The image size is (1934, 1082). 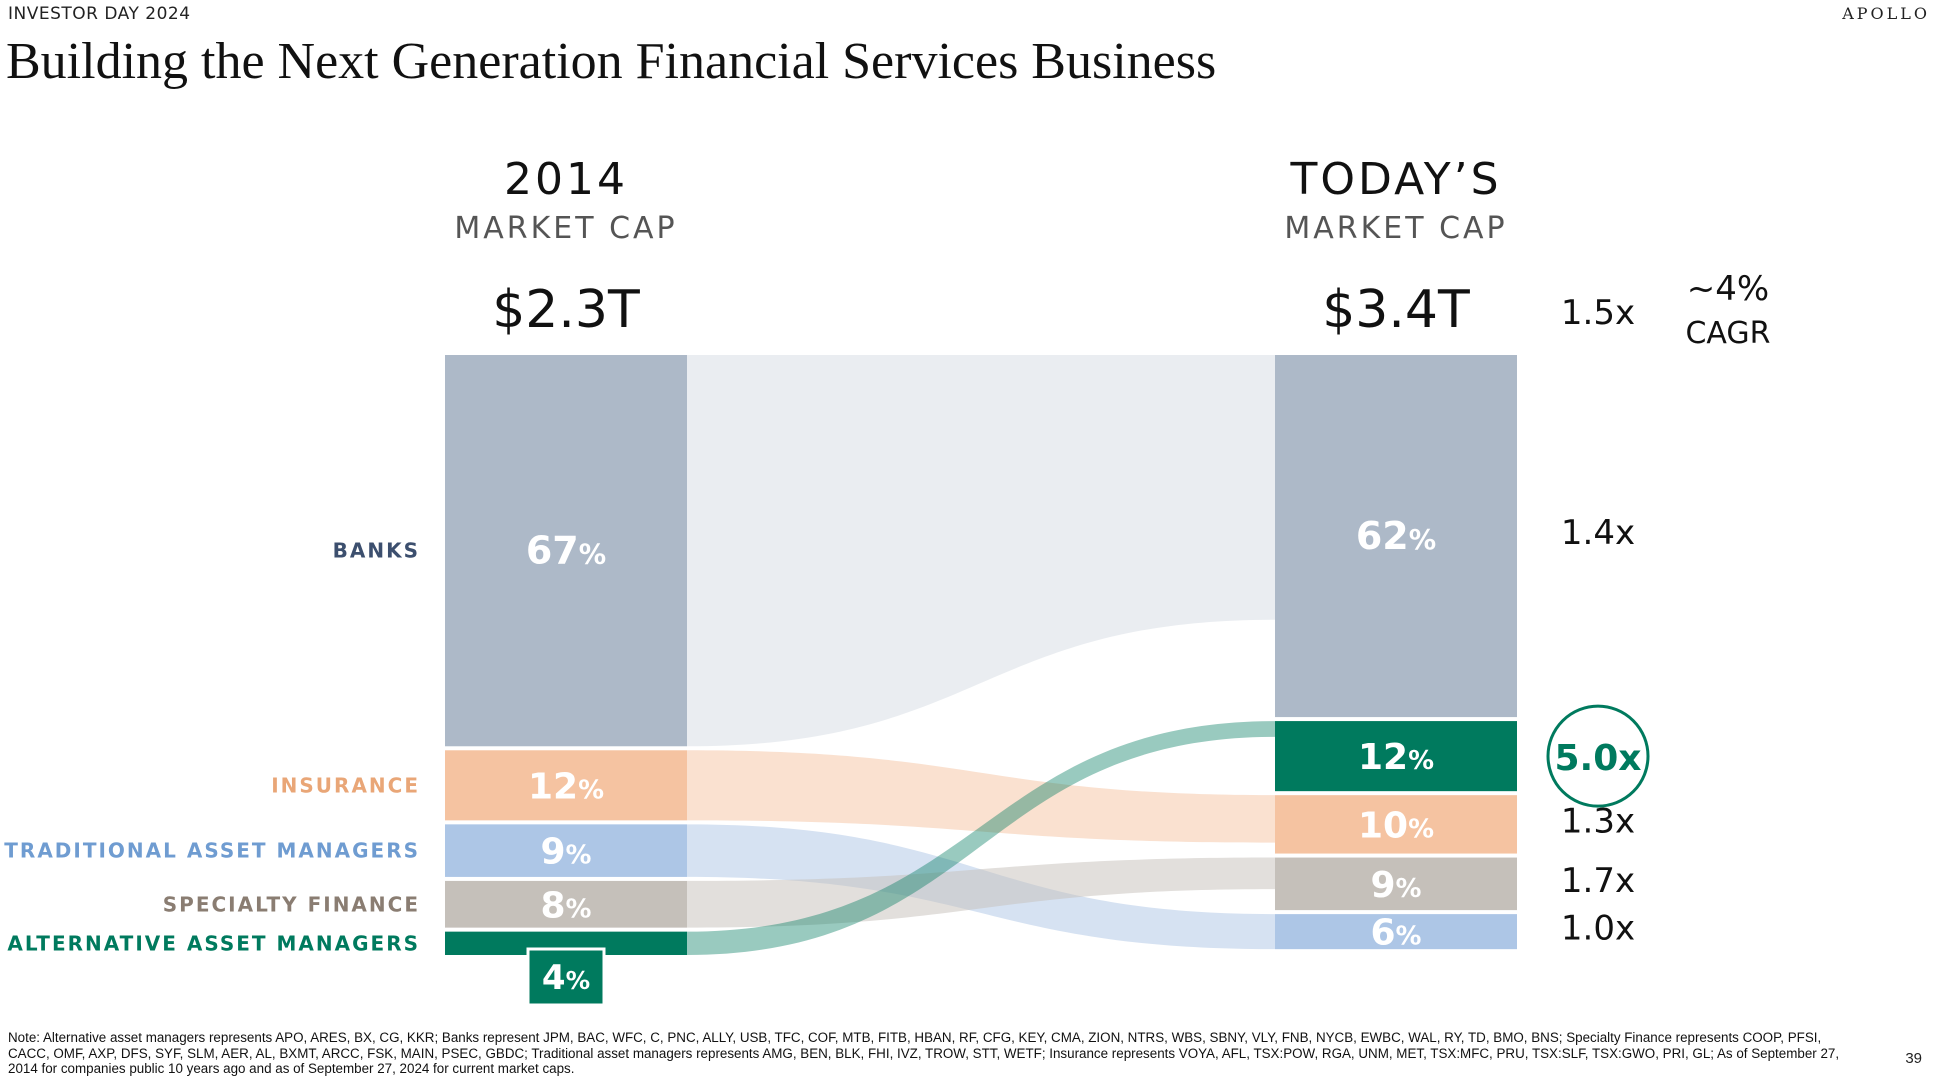 I want to click on growth-multiple: 1.3x, so click(x=1598, y=821).